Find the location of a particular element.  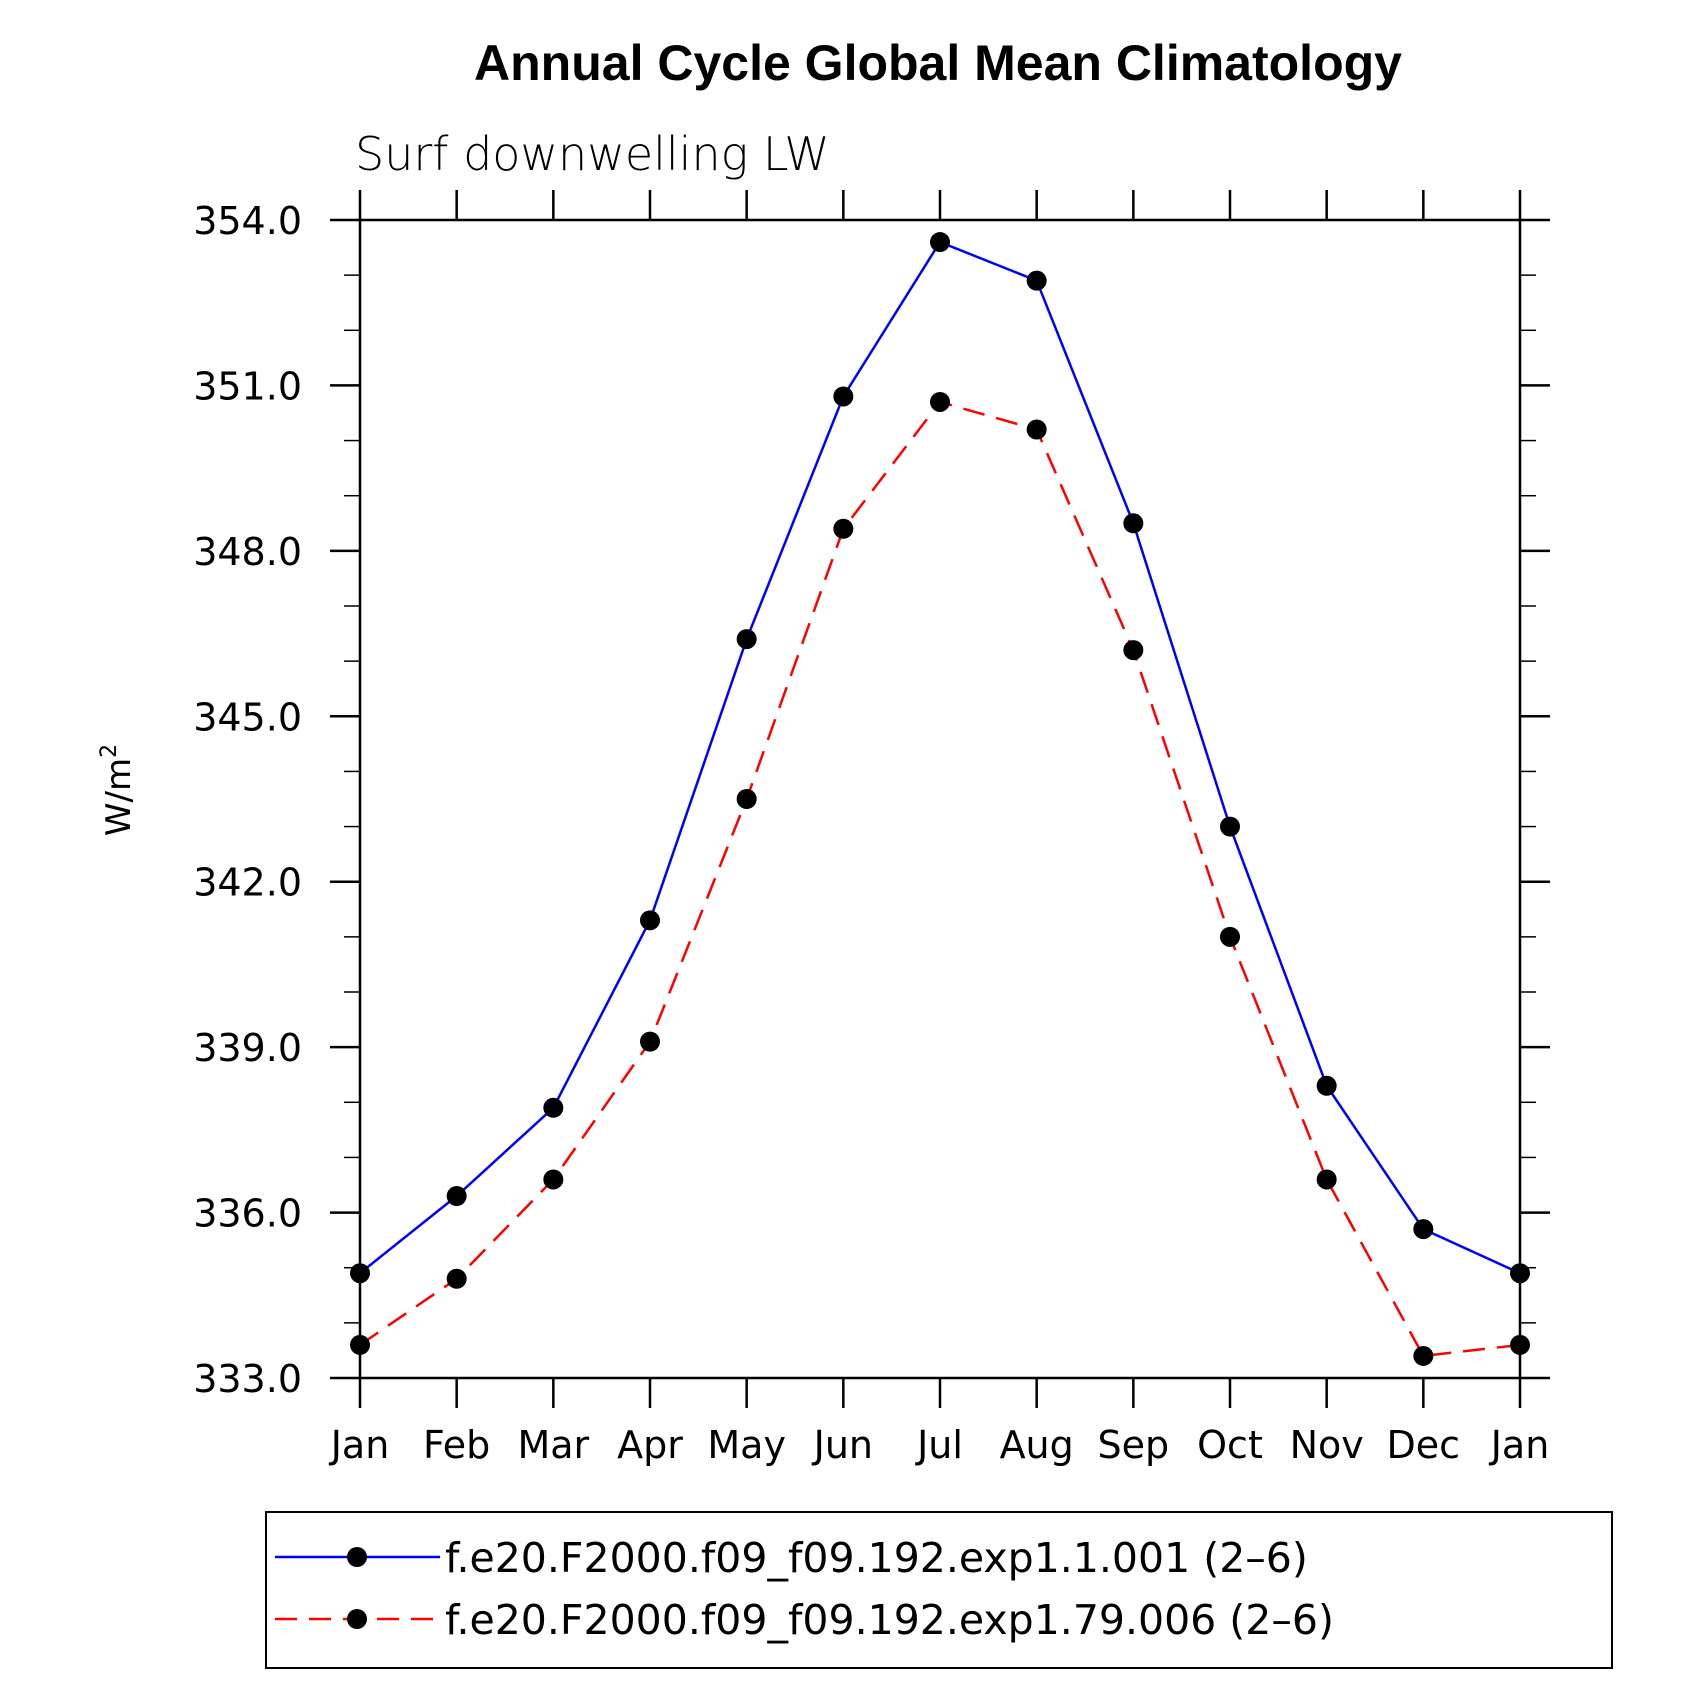

x-tick-labels: Jan Feb Mar Apr May Jun Jul Aug Sep Oct Nov Dec Jan is located at coordinates (939, 1445).